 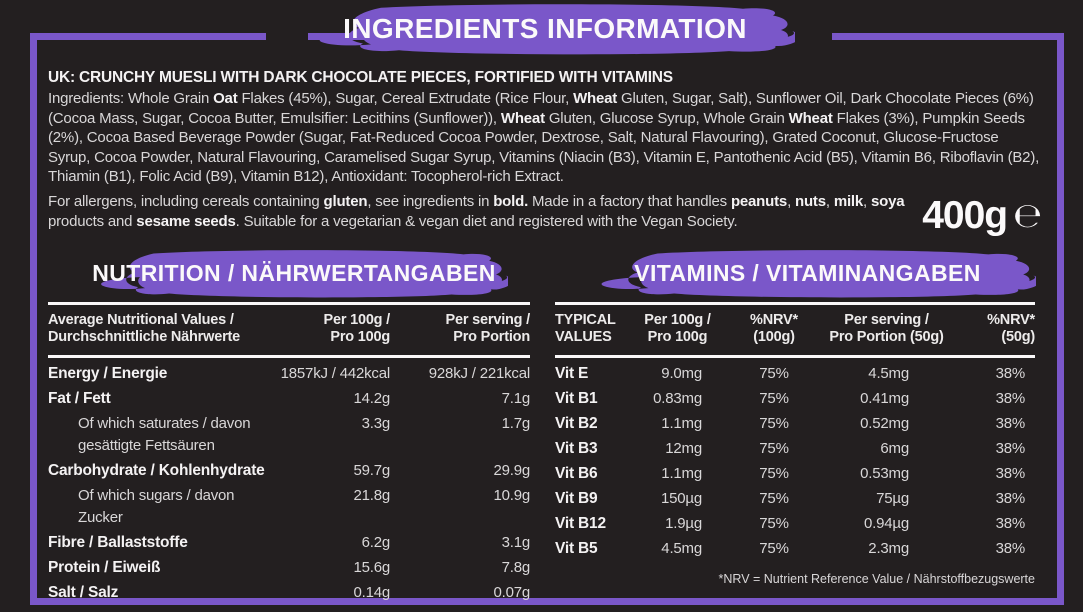 I want to click on per-serving-value: 1.7g, so click(x=516, y=423).